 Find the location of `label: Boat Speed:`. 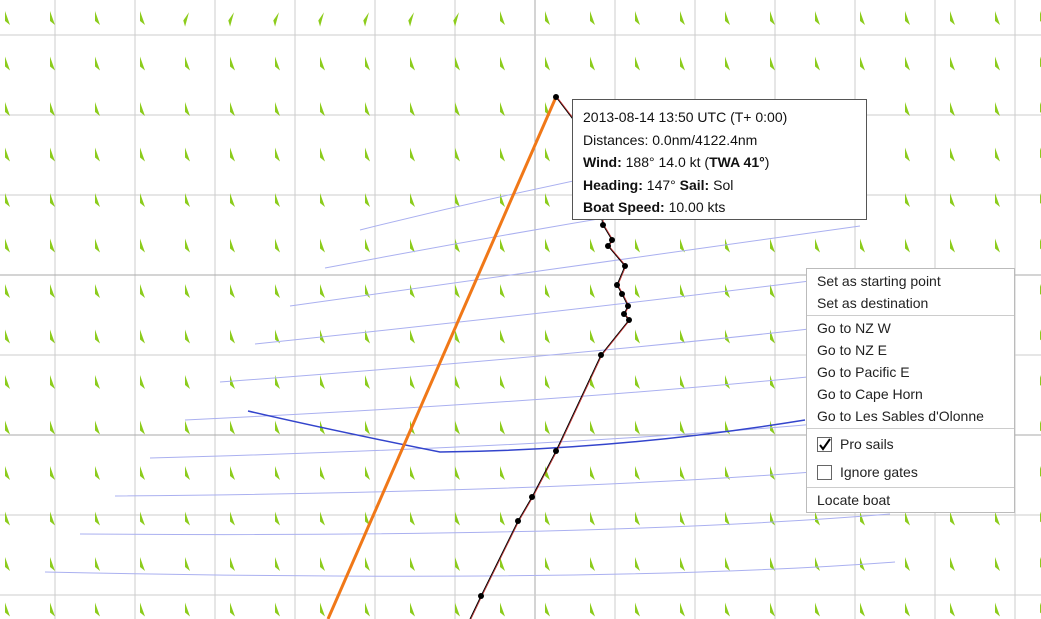

label: Boat Speed: is located at coordinates (624, 207).